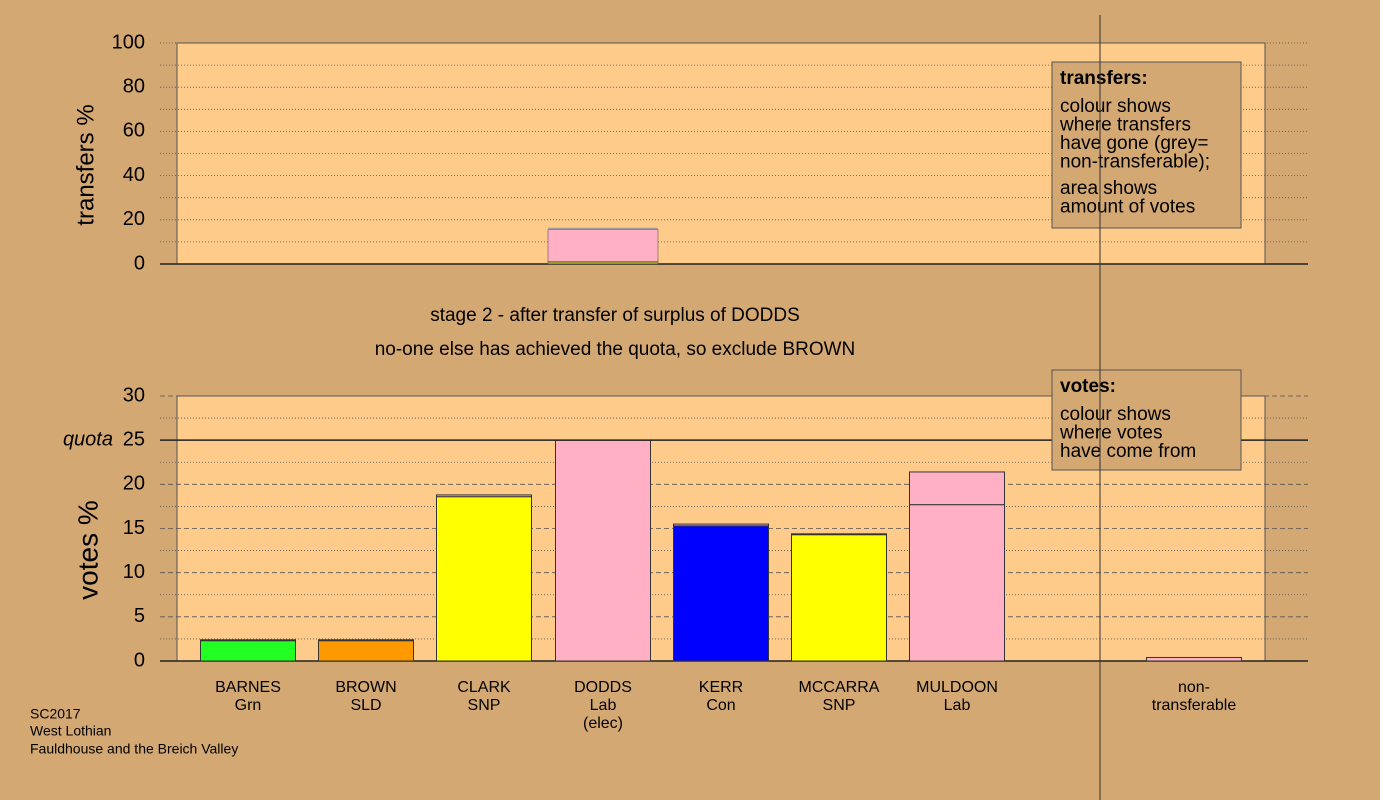 This screenshot has width=1380, height=800. What do you see at coordinates (839, 687) in the screenshot?
I see `x-tick-label: MCCARRA` at bounding box center [839, 687].